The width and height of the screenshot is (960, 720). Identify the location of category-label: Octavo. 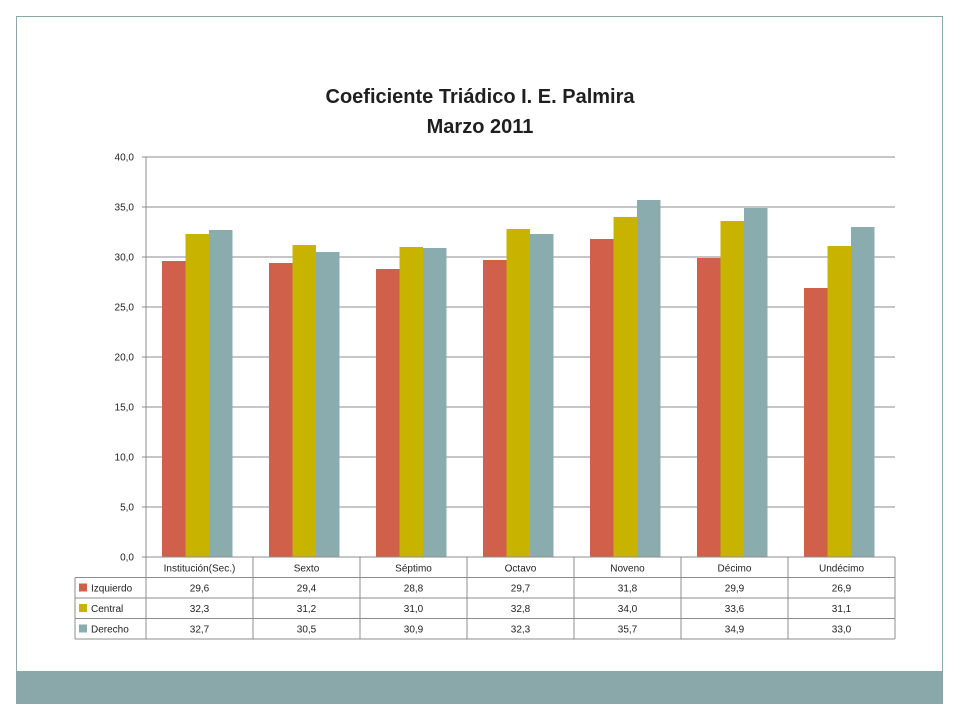
(521, 569).